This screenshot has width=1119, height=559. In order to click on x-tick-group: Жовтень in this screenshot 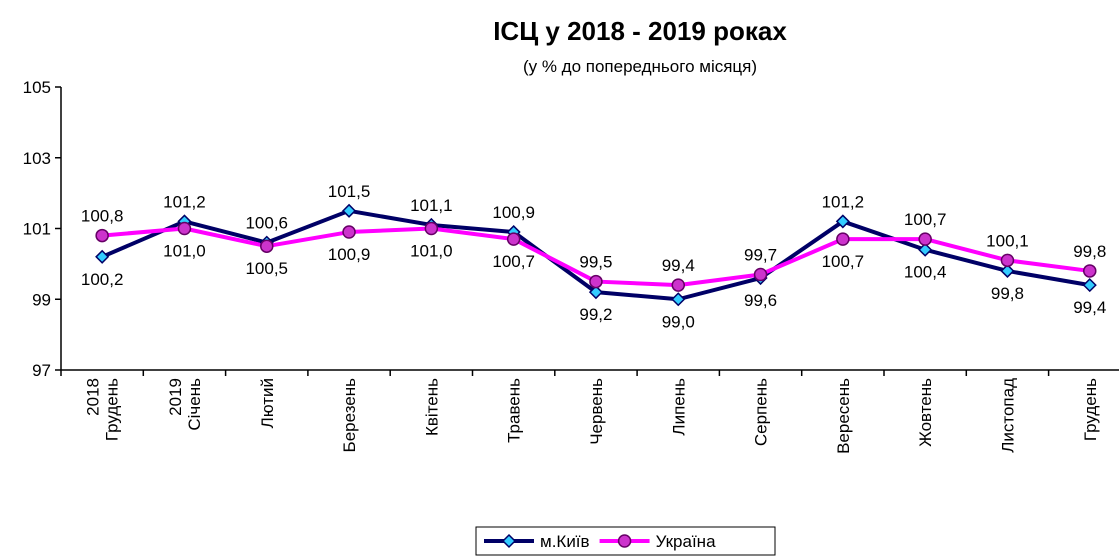, I will do `click(925, 412)`.